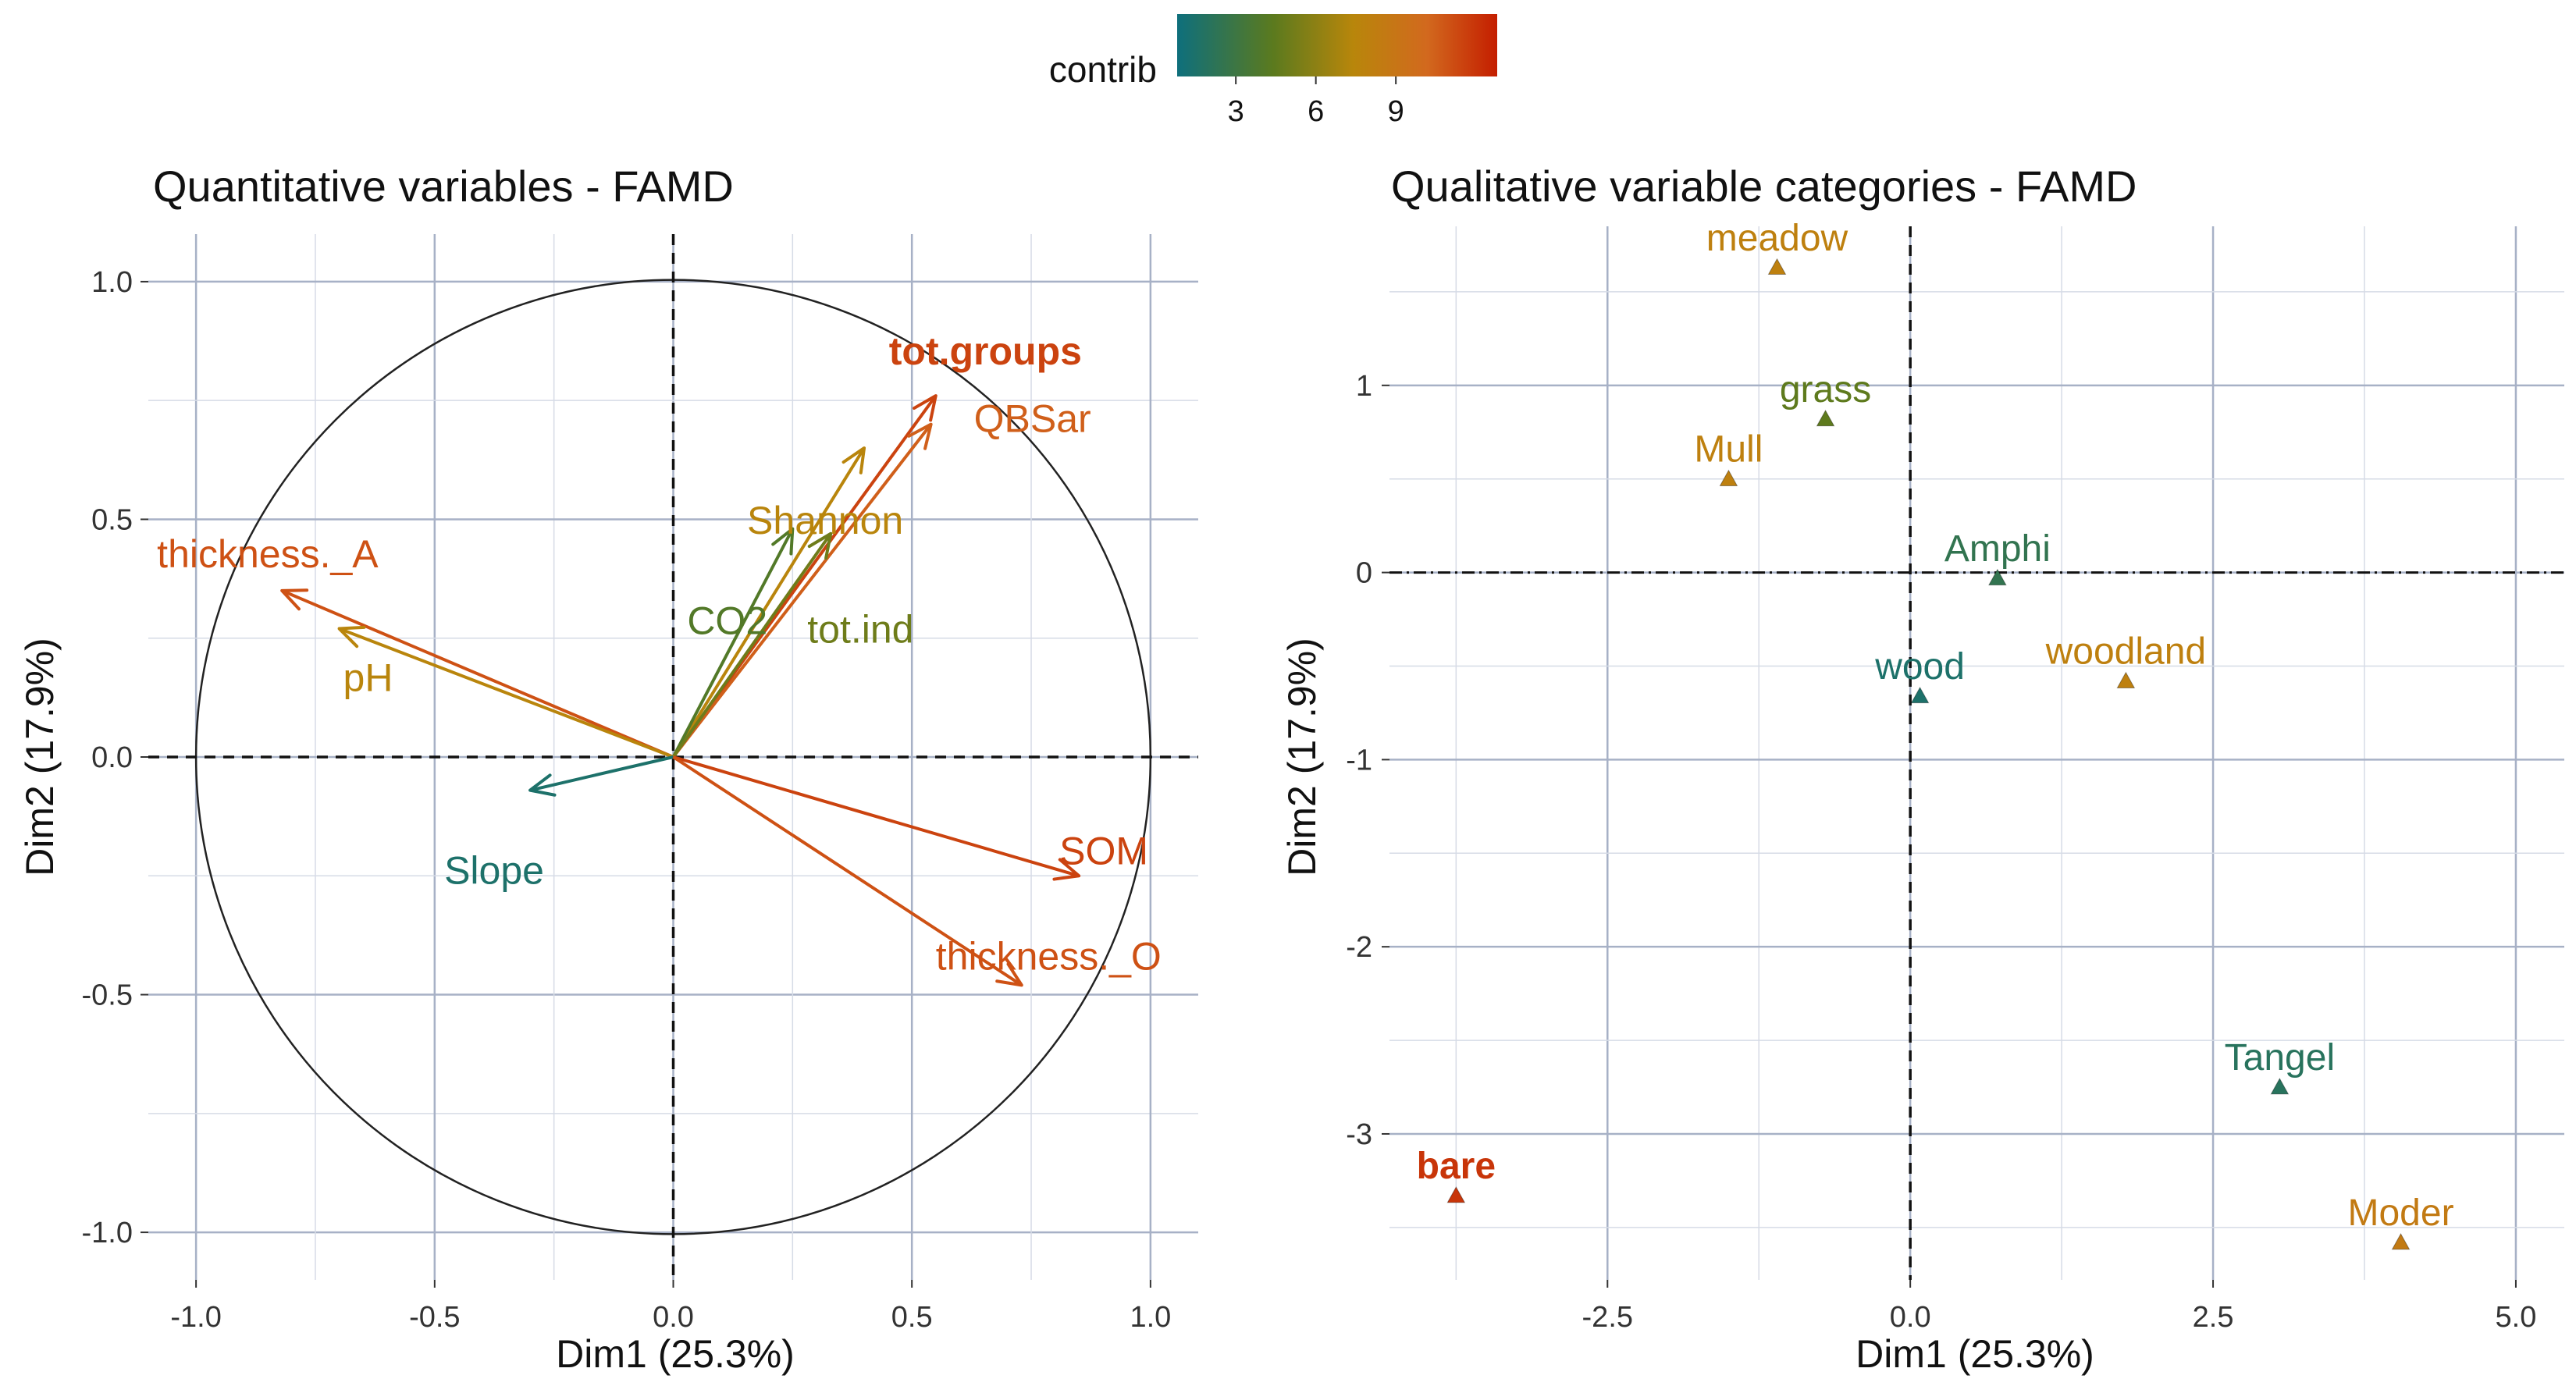 This screenshot has height=1386, width=2576. Describe the element at coordinates (195, 1317) in the screenshot. I see `x-tick-label: -1.0` at that location.